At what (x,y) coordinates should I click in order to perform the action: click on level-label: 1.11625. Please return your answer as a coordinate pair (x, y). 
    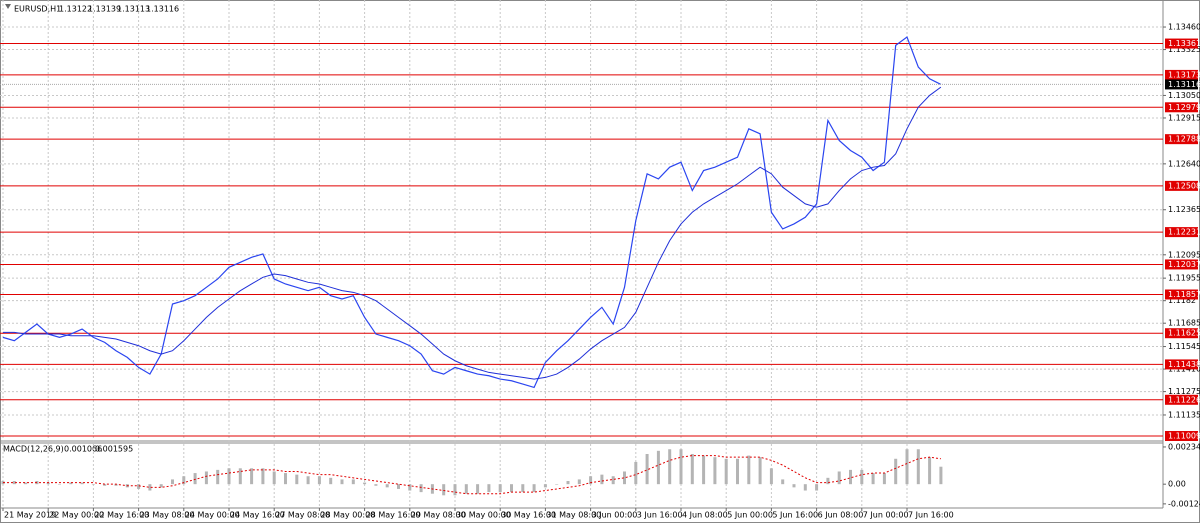
    Looking at the image, I should click on (1184, 333).